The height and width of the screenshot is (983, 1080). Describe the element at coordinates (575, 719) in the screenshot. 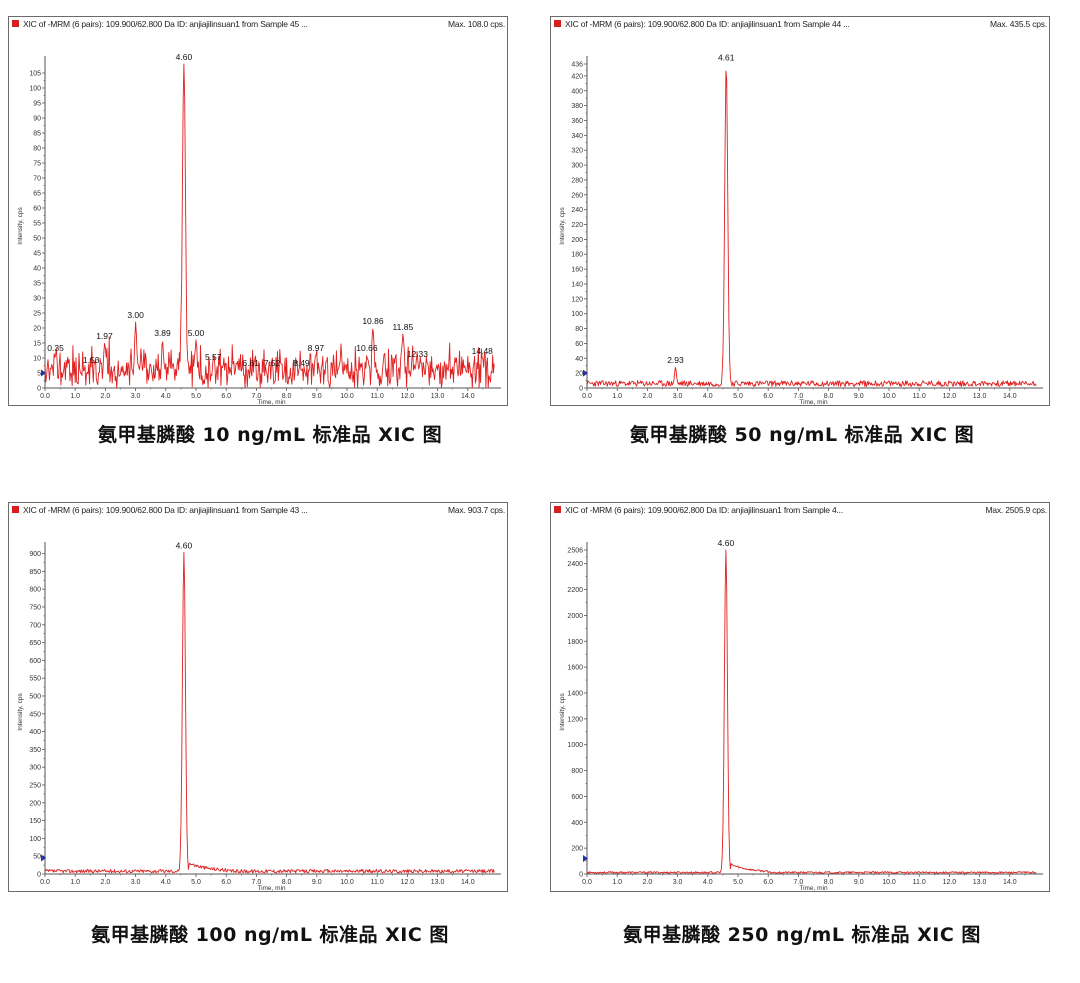

I see `y-tick-label: 1200` at that location.